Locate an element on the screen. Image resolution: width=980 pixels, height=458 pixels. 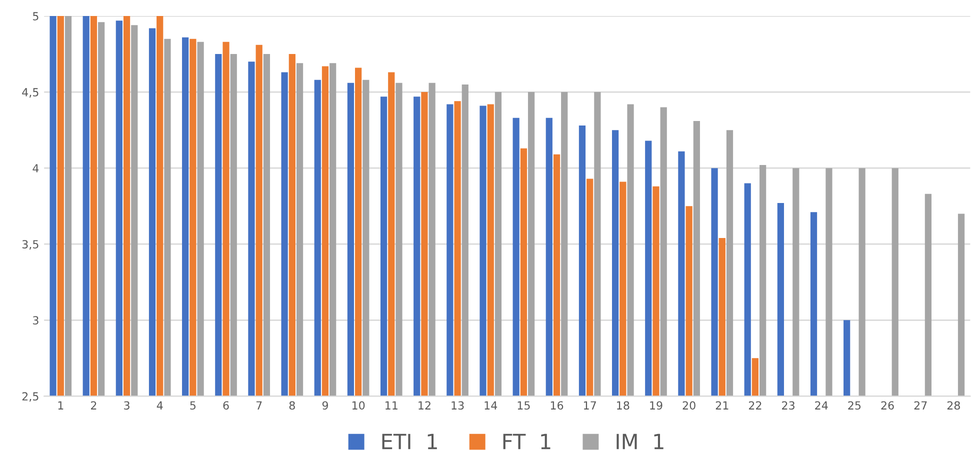
x-tick-label: 16 is located at coordinates (557, 405).